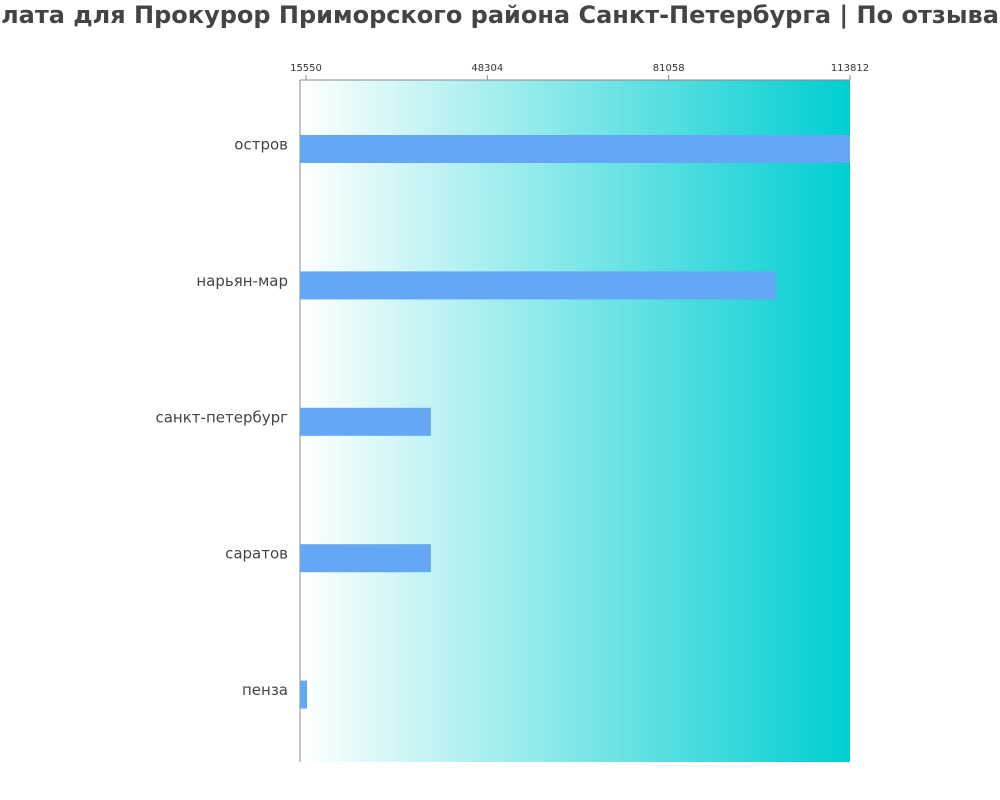  I want to click on y-tick-label: саратов, so click(256, 554).